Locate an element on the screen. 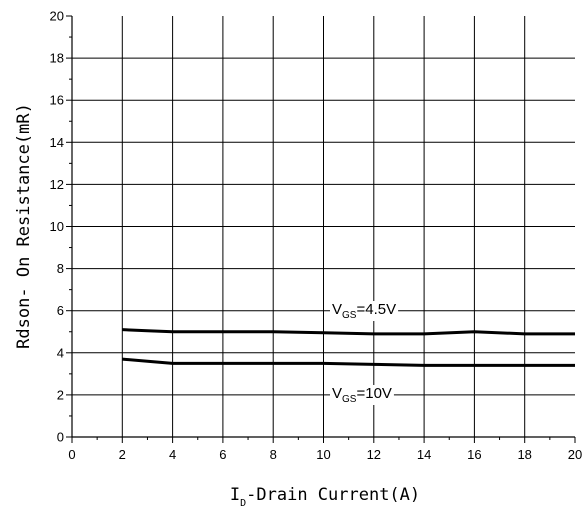  y-tick-label: 0 is located at coordinates (60, 437).